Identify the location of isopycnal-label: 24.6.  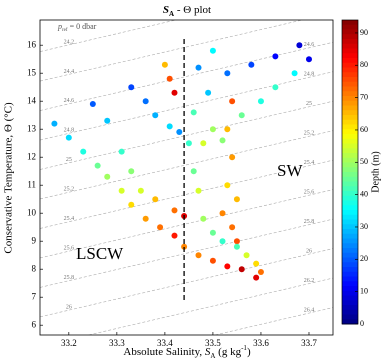
(69, 101).